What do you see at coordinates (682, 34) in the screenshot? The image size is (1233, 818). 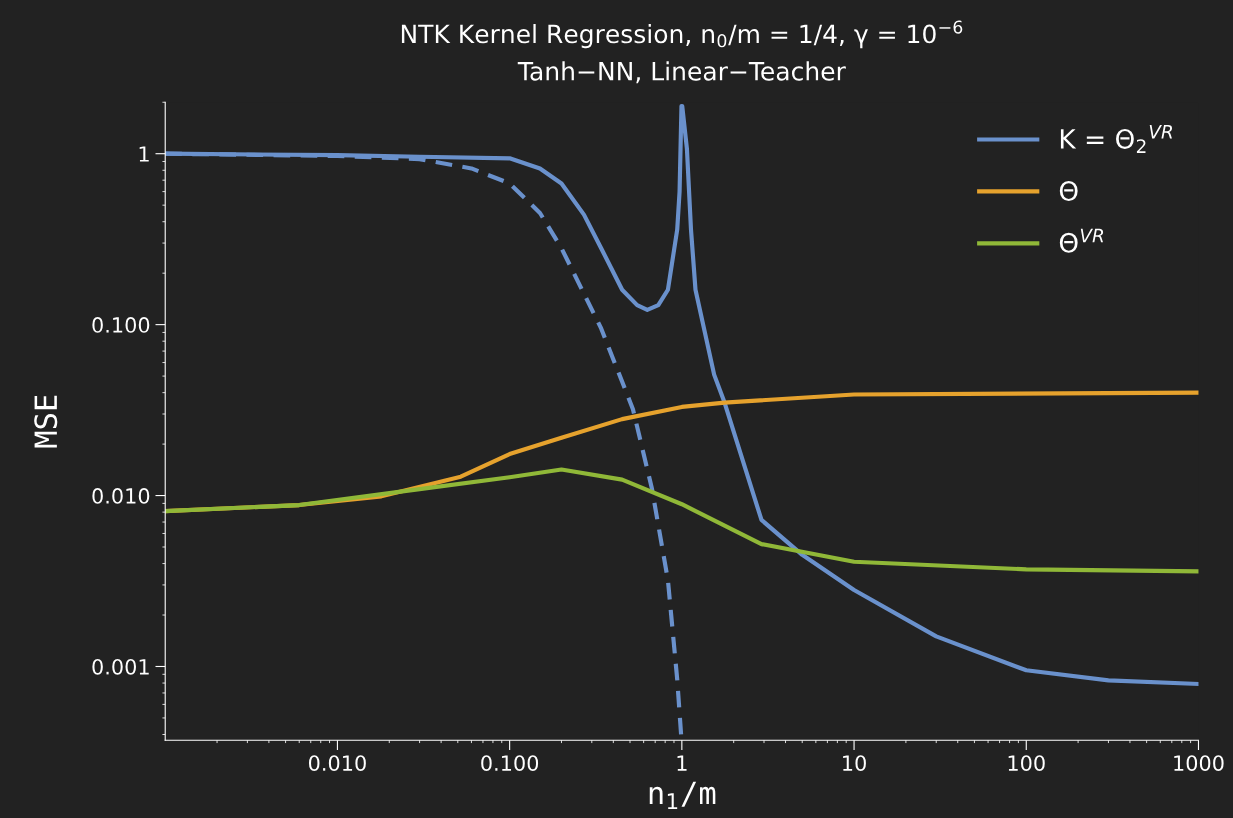 I see `chart-title: NTK Kernel Regression, n$_{0}$/m = 1/4, γ = 10$^{−6}$` at bounding box center [682, 34].